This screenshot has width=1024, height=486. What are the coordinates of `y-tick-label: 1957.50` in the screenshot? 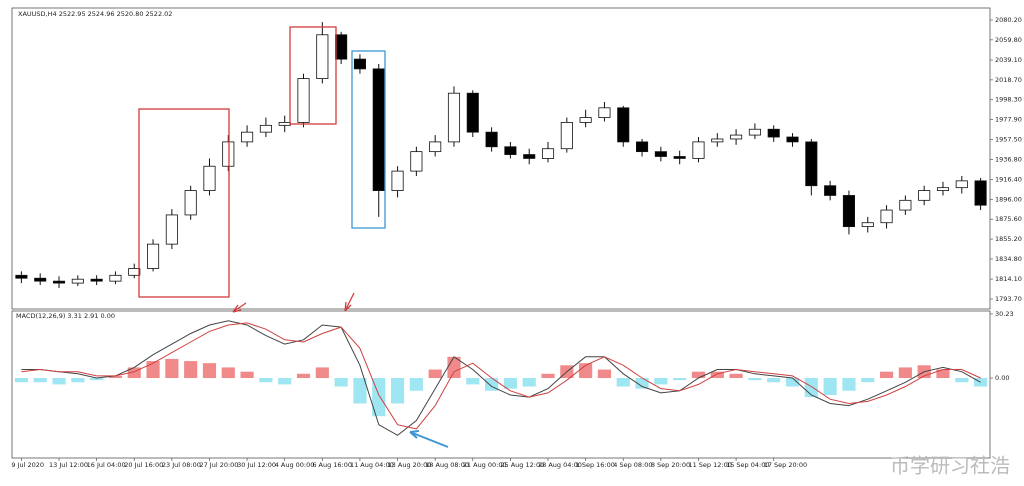 It's located at (1008, 139).